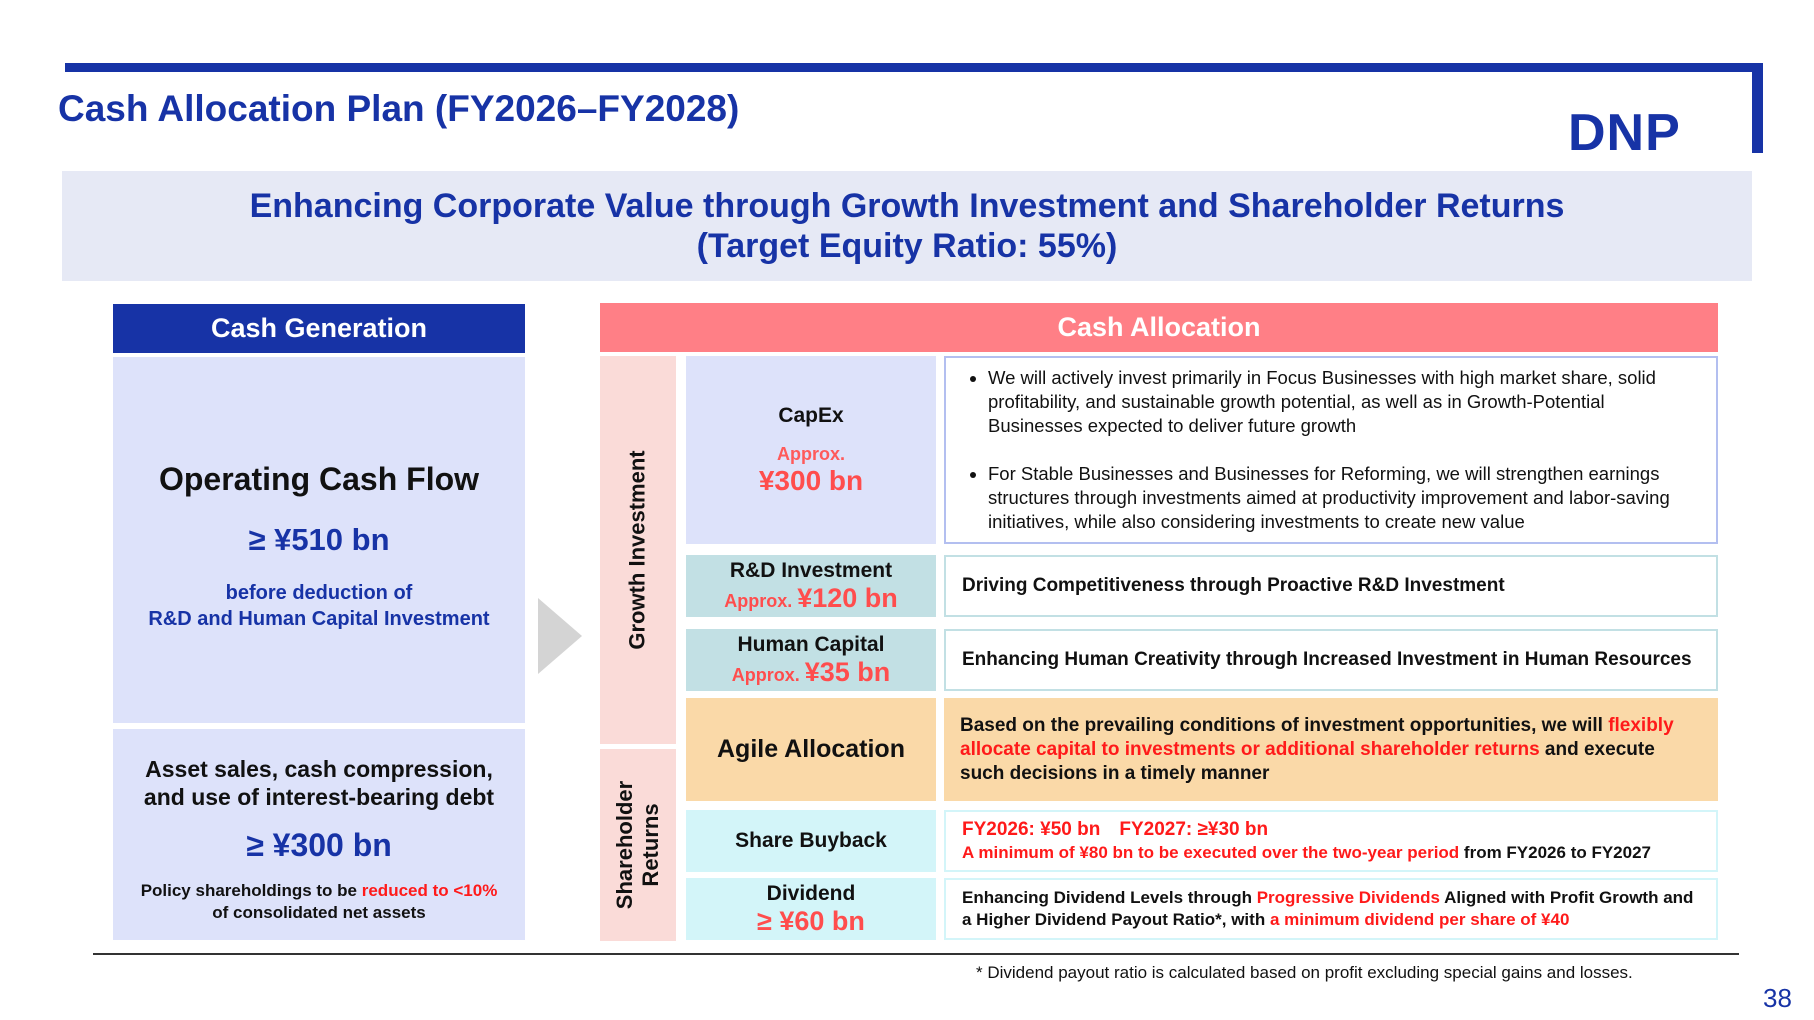 The image size is (1814, 1020). I want to click on buyback-detail-rest: from FY2026 to FY2027, so click(1555, 852).